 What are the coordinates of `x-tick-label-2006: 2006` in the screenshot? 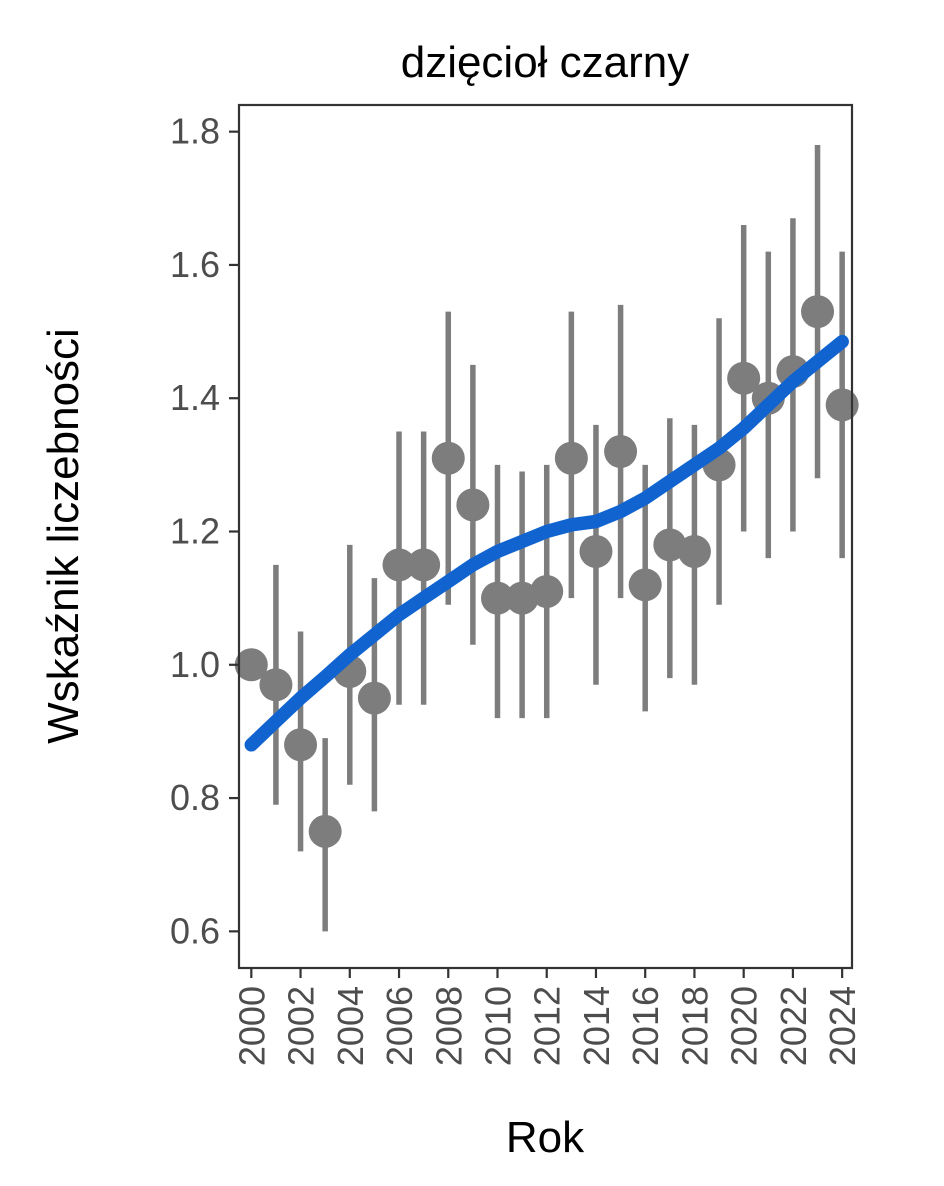 It's located at (399, 1026).